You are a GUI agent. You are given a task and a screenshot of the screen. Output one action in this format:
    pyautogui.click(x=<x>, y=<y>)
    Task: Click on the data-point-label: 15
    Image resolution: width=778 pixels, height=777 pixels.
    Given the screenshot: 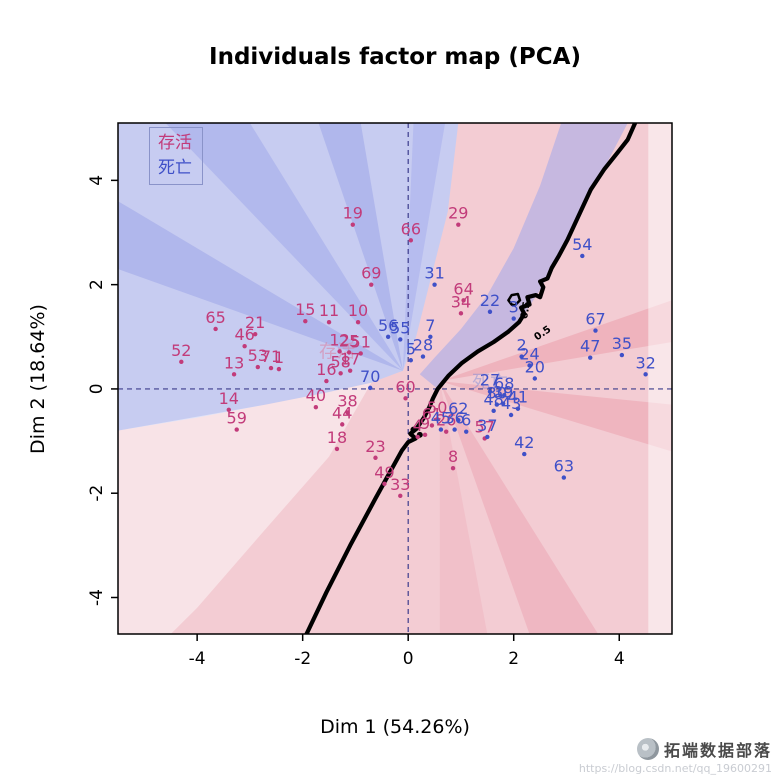 What is the action you would take?
    pyautogui.click(x=305, y=309)
    